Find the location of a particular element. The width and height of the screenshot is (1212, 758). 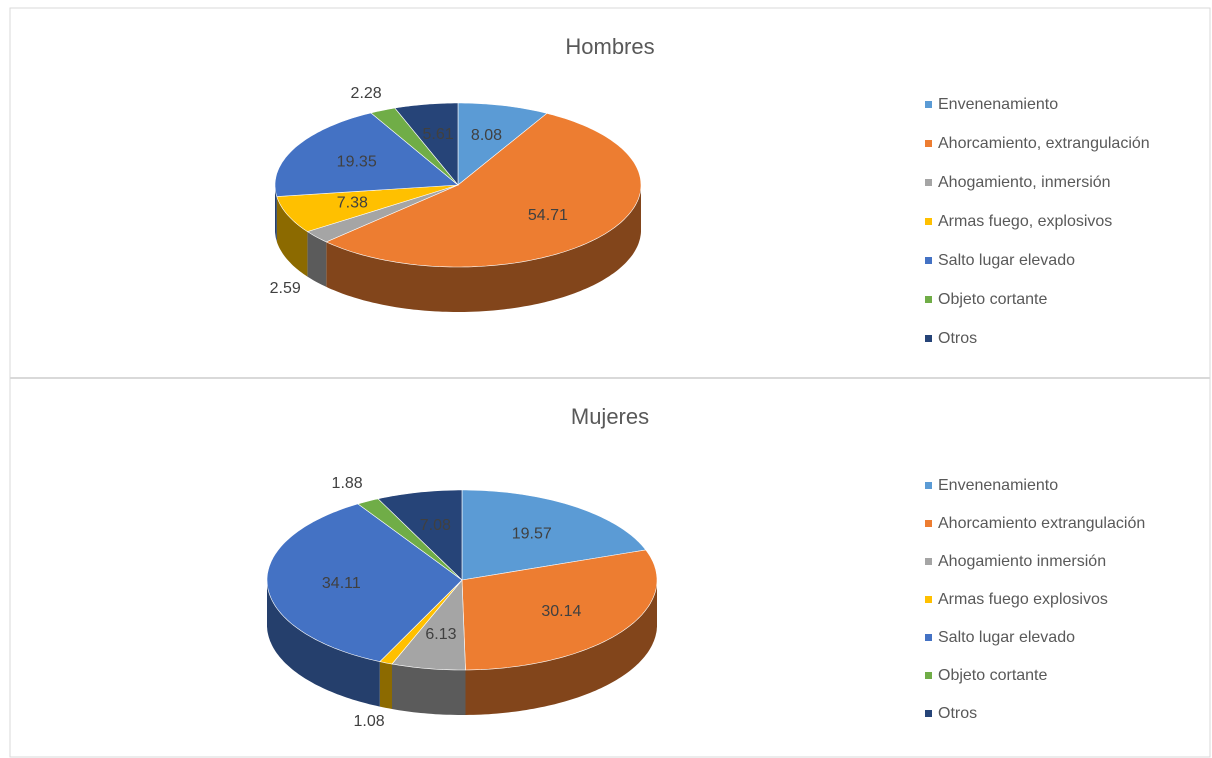

data-label: 5.61 is located at coordinates (438, 134).